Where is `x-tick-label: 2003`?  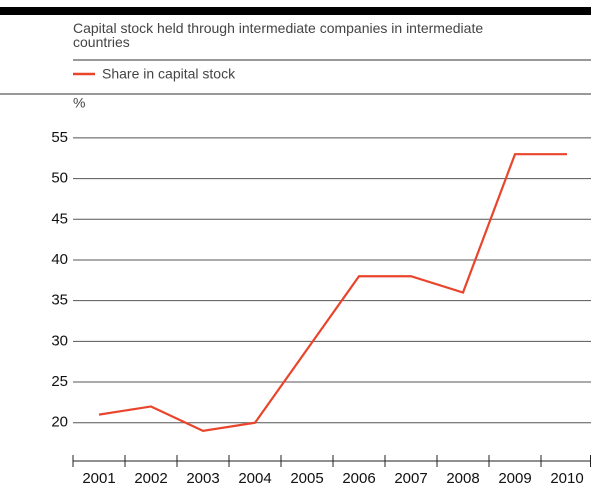 x-tick-label: 2003 is located at coordinates (202, 478).